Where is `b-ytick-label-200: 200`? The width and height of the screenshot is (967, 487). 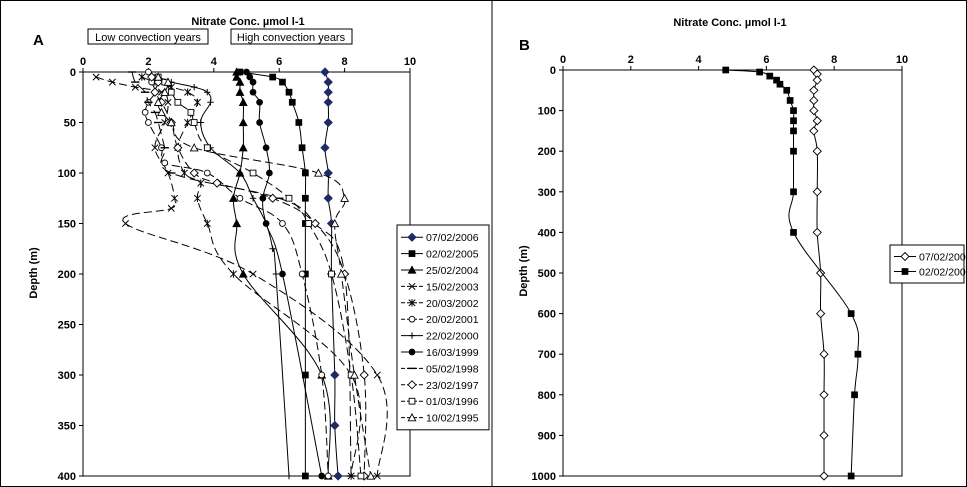
b-ytick-label-200: 200 is located at coordinates (547, 152).